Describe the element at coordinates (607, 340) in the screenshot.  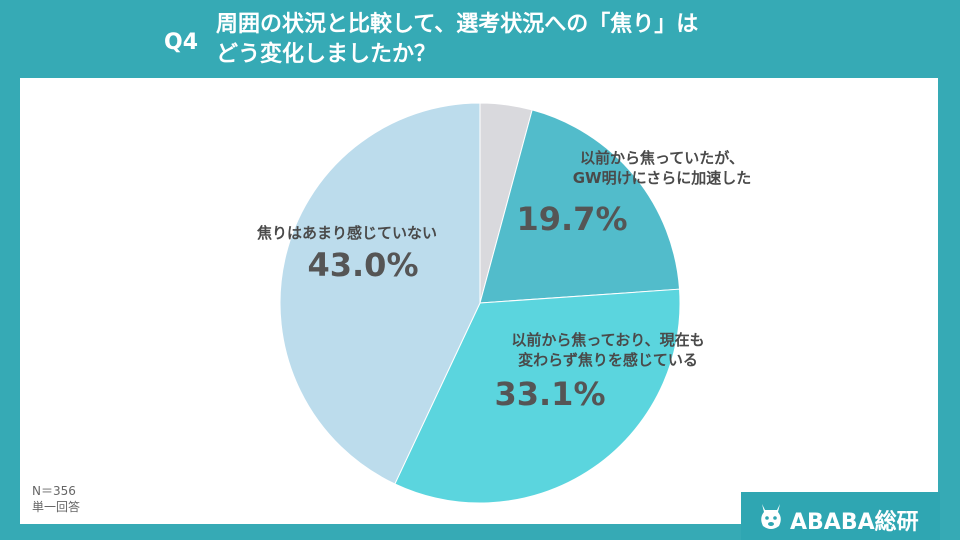
I see `slice-label-3-line-1: 以前から焦っており、現在も` at that location.